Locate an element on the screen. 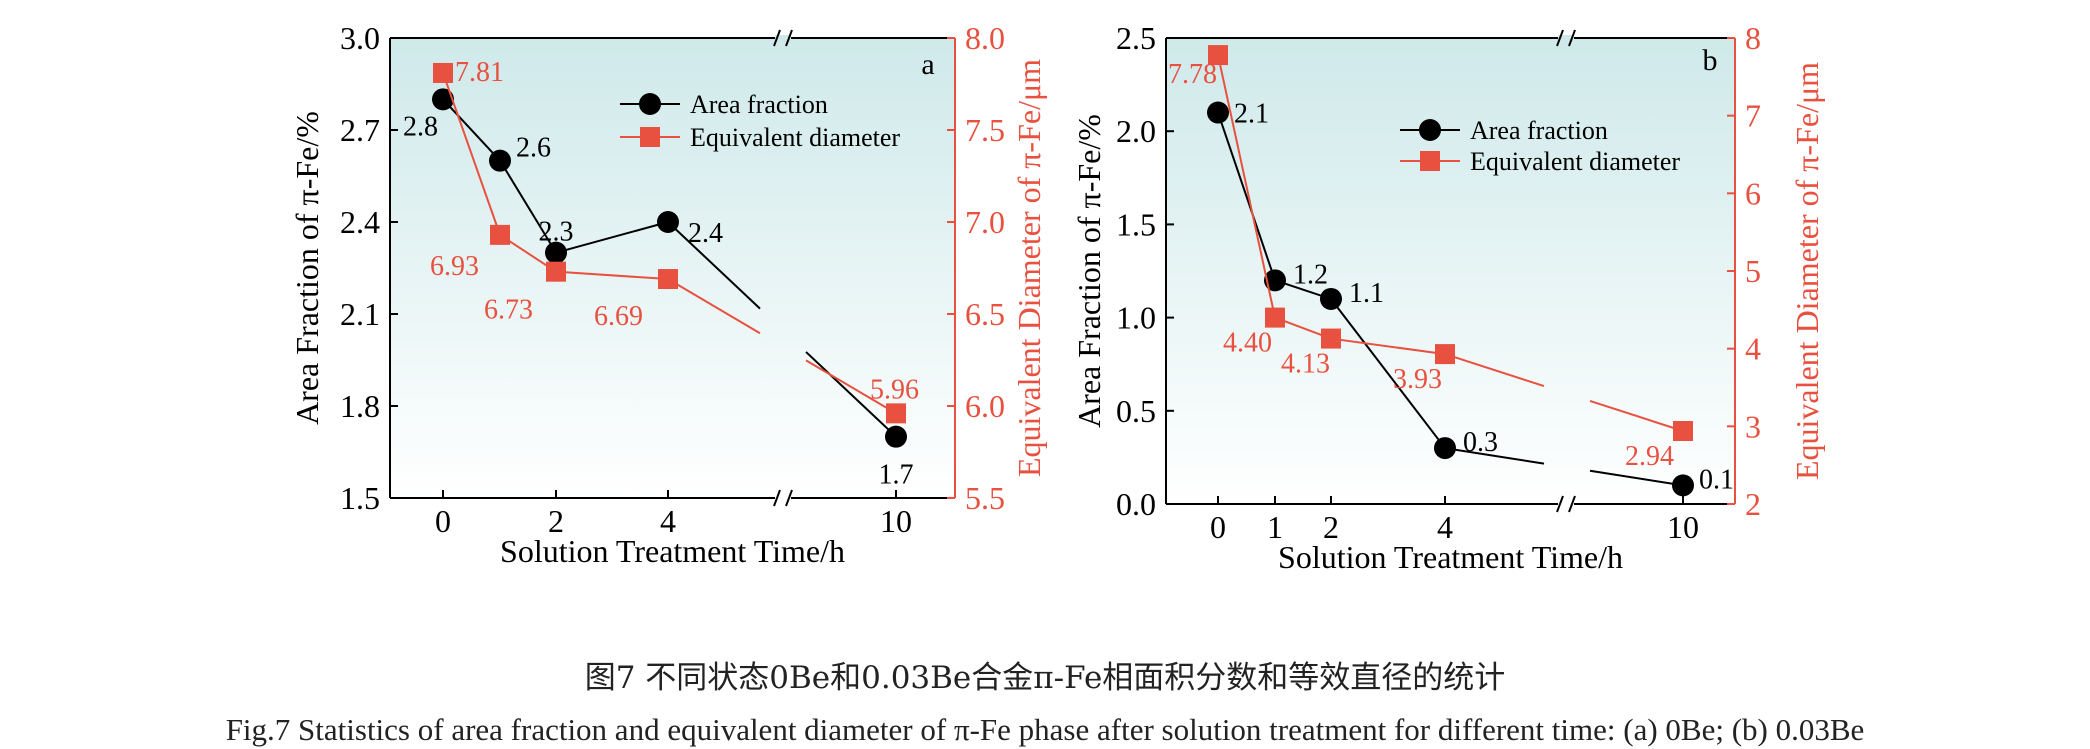 This screenshot has height=749, width=2090. right-y-tick-label: 8 is located at coordinates (1753, 38).